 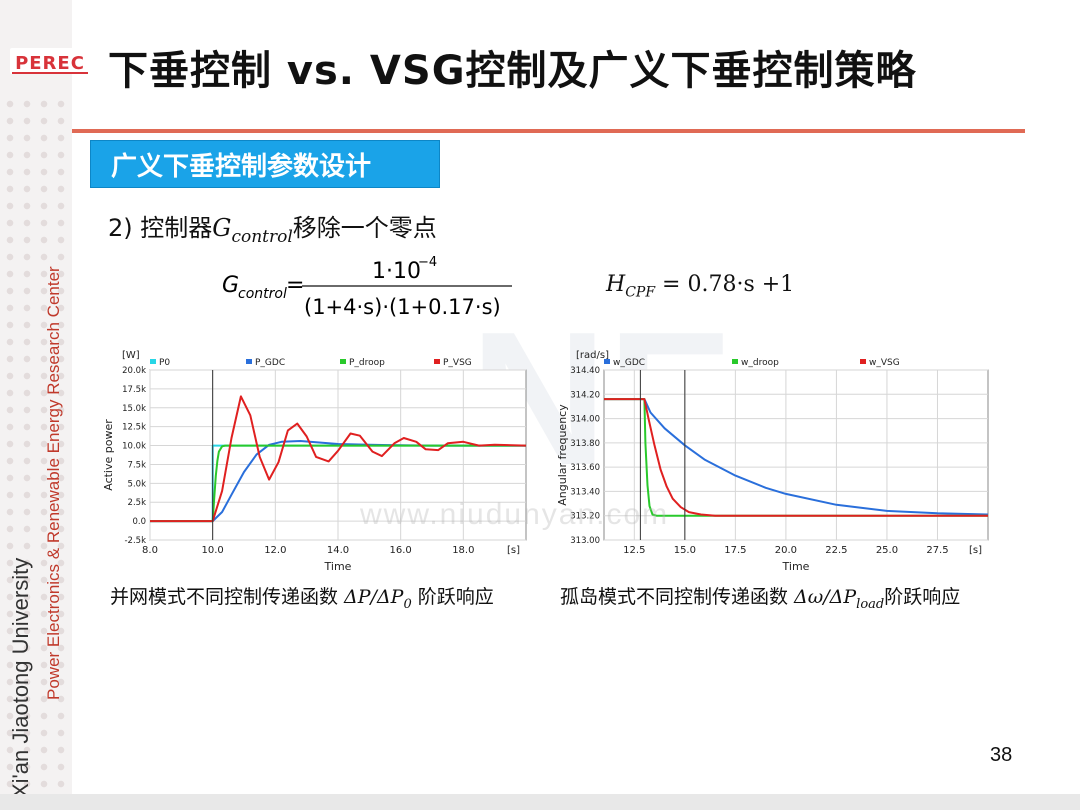 I want to click on left-caption-sub: 0, so click(x=407, y=604).